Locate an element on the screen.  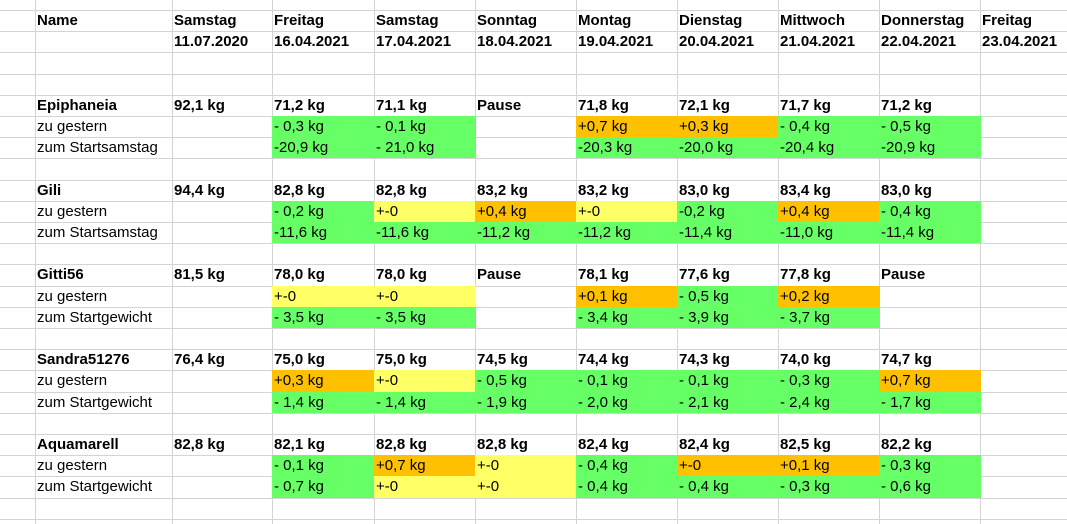
person-name: Gitti56 is located at coordinates (60, 274).